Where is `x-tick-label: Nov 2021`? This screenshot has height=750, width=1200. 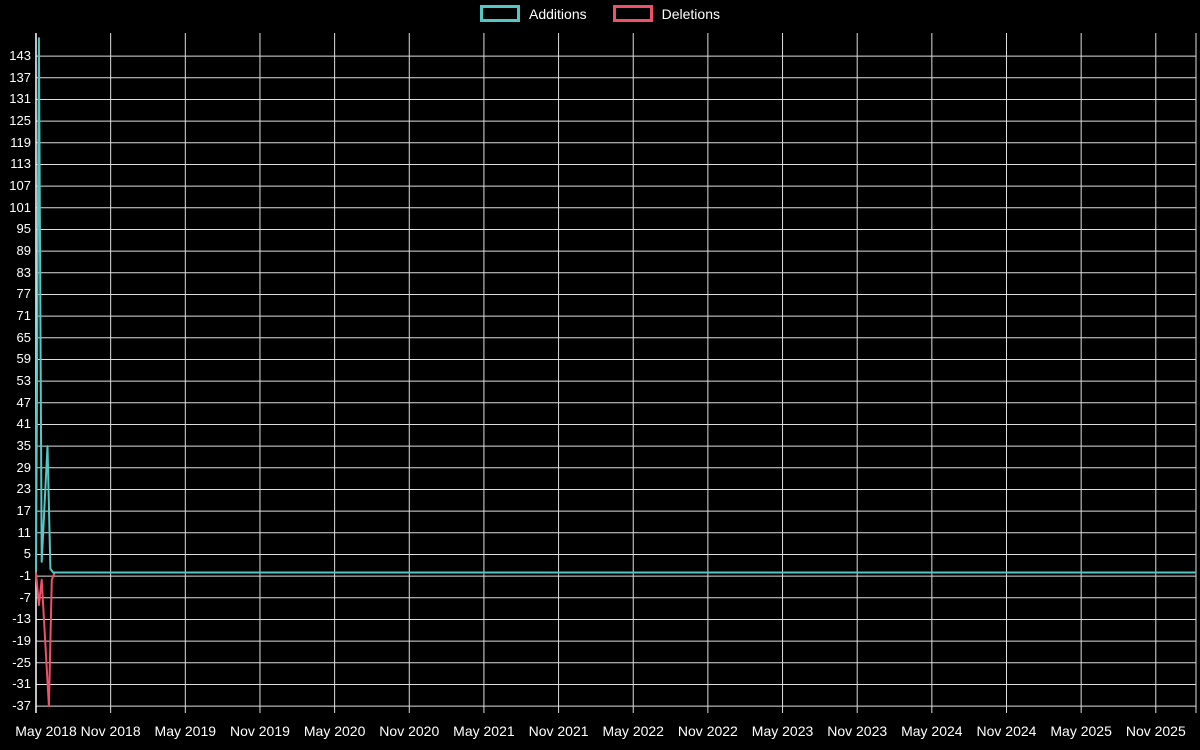
x-tick-label: Nov 2021 is located at coordinates (558, 731).